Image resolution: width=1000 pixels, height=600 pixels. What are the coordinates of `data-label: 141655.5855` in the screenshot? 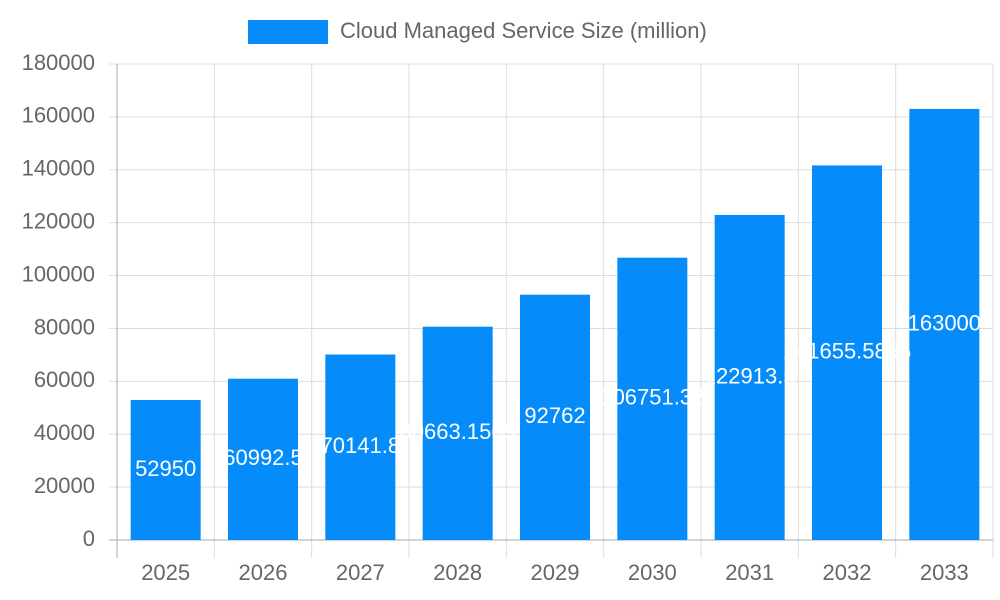 It's located at (847, 351).